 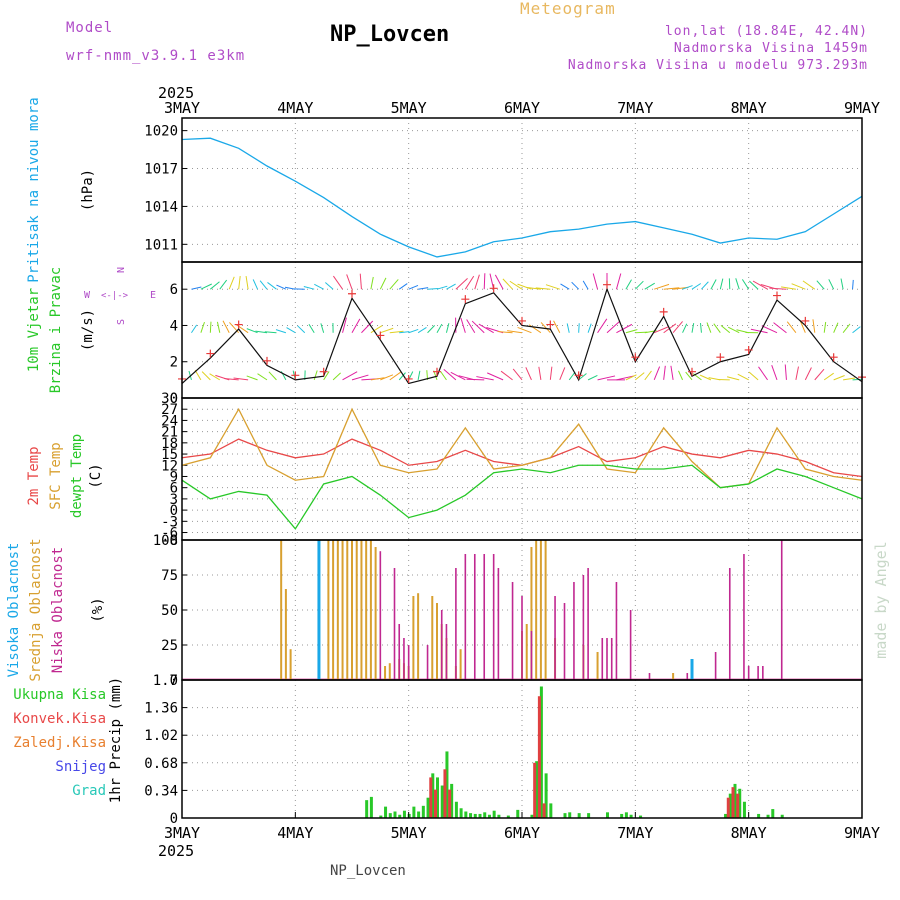 What do you see at coordinates (165, 681) in the screenshot?
I see `y-tick-label: 1.7` at bounding box center [165, 681].